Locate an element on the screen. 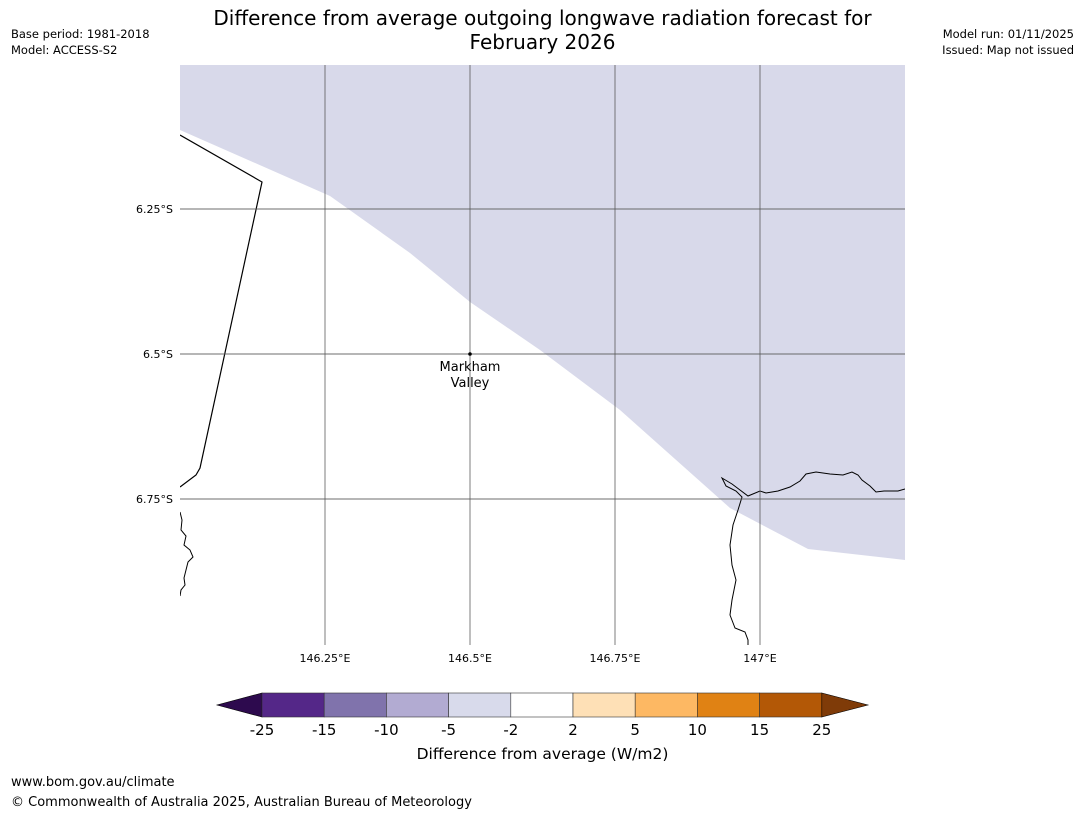 The width and height of the screenshot is (1085, 816). colorbar-tick-label: 2 is located at coordinates (573, 730).